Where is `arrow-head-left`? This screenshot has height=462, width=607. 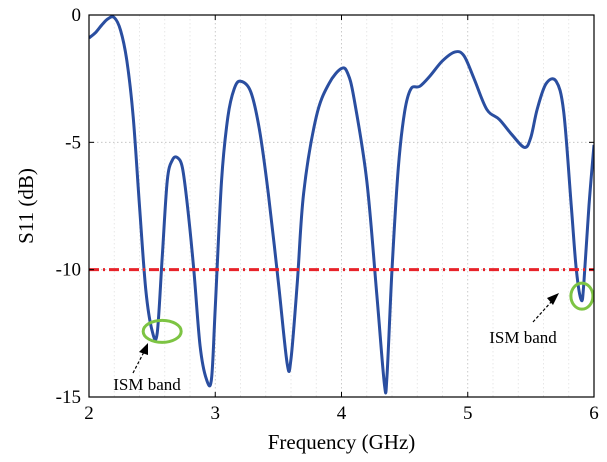 arrow-head-left is located at coordinates (143, 349).